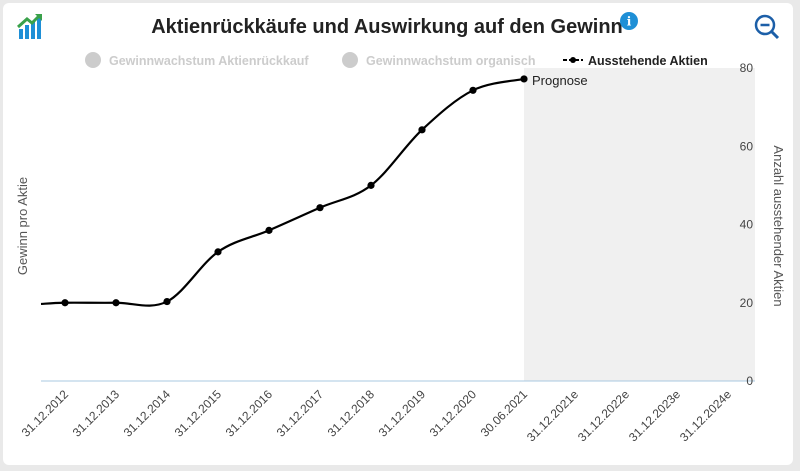 The image size is (800, 471). What do you see at coordinates (747, 146) in the screenshot?
I see `y-tick-label: 60` at bounding box center [747, 146].